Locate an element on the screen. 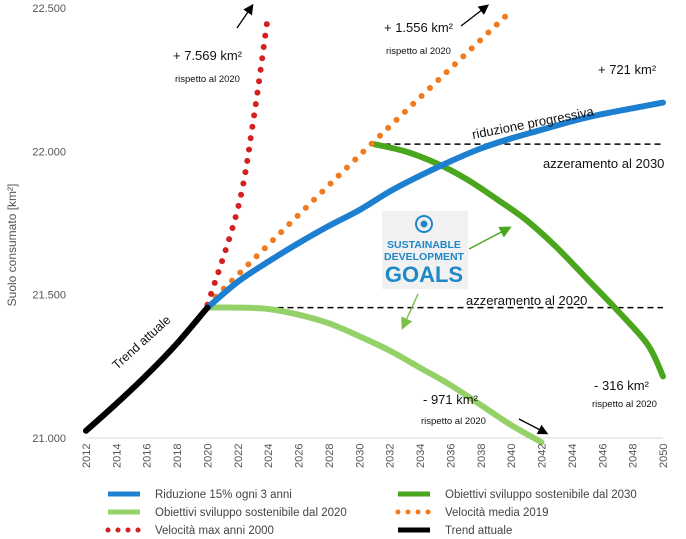 The width and height of the screenshot is (686, 539). x-tick-label: 2024 is located at coordinates (269, 456).